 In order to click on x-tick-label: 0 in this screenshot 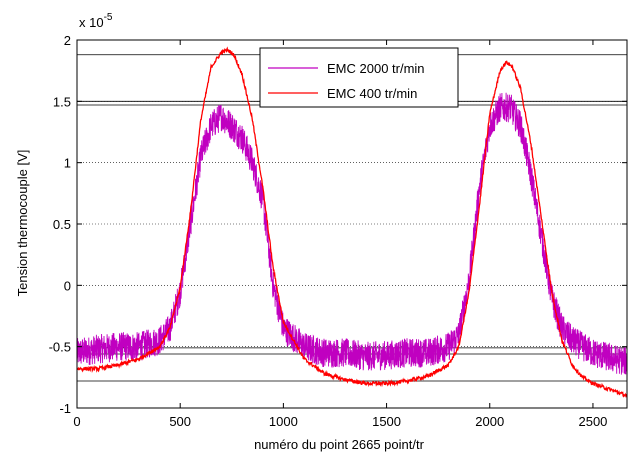, I will do `click(76, 421)`.